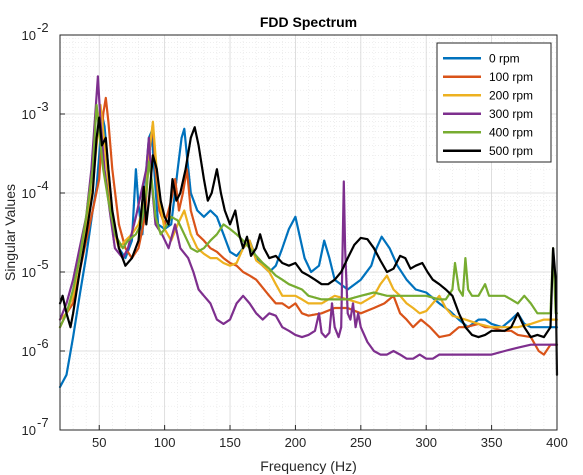 This screenshot has width=583, height=475. I want to click on y-tick-exponent: -7, so click(43, 422).